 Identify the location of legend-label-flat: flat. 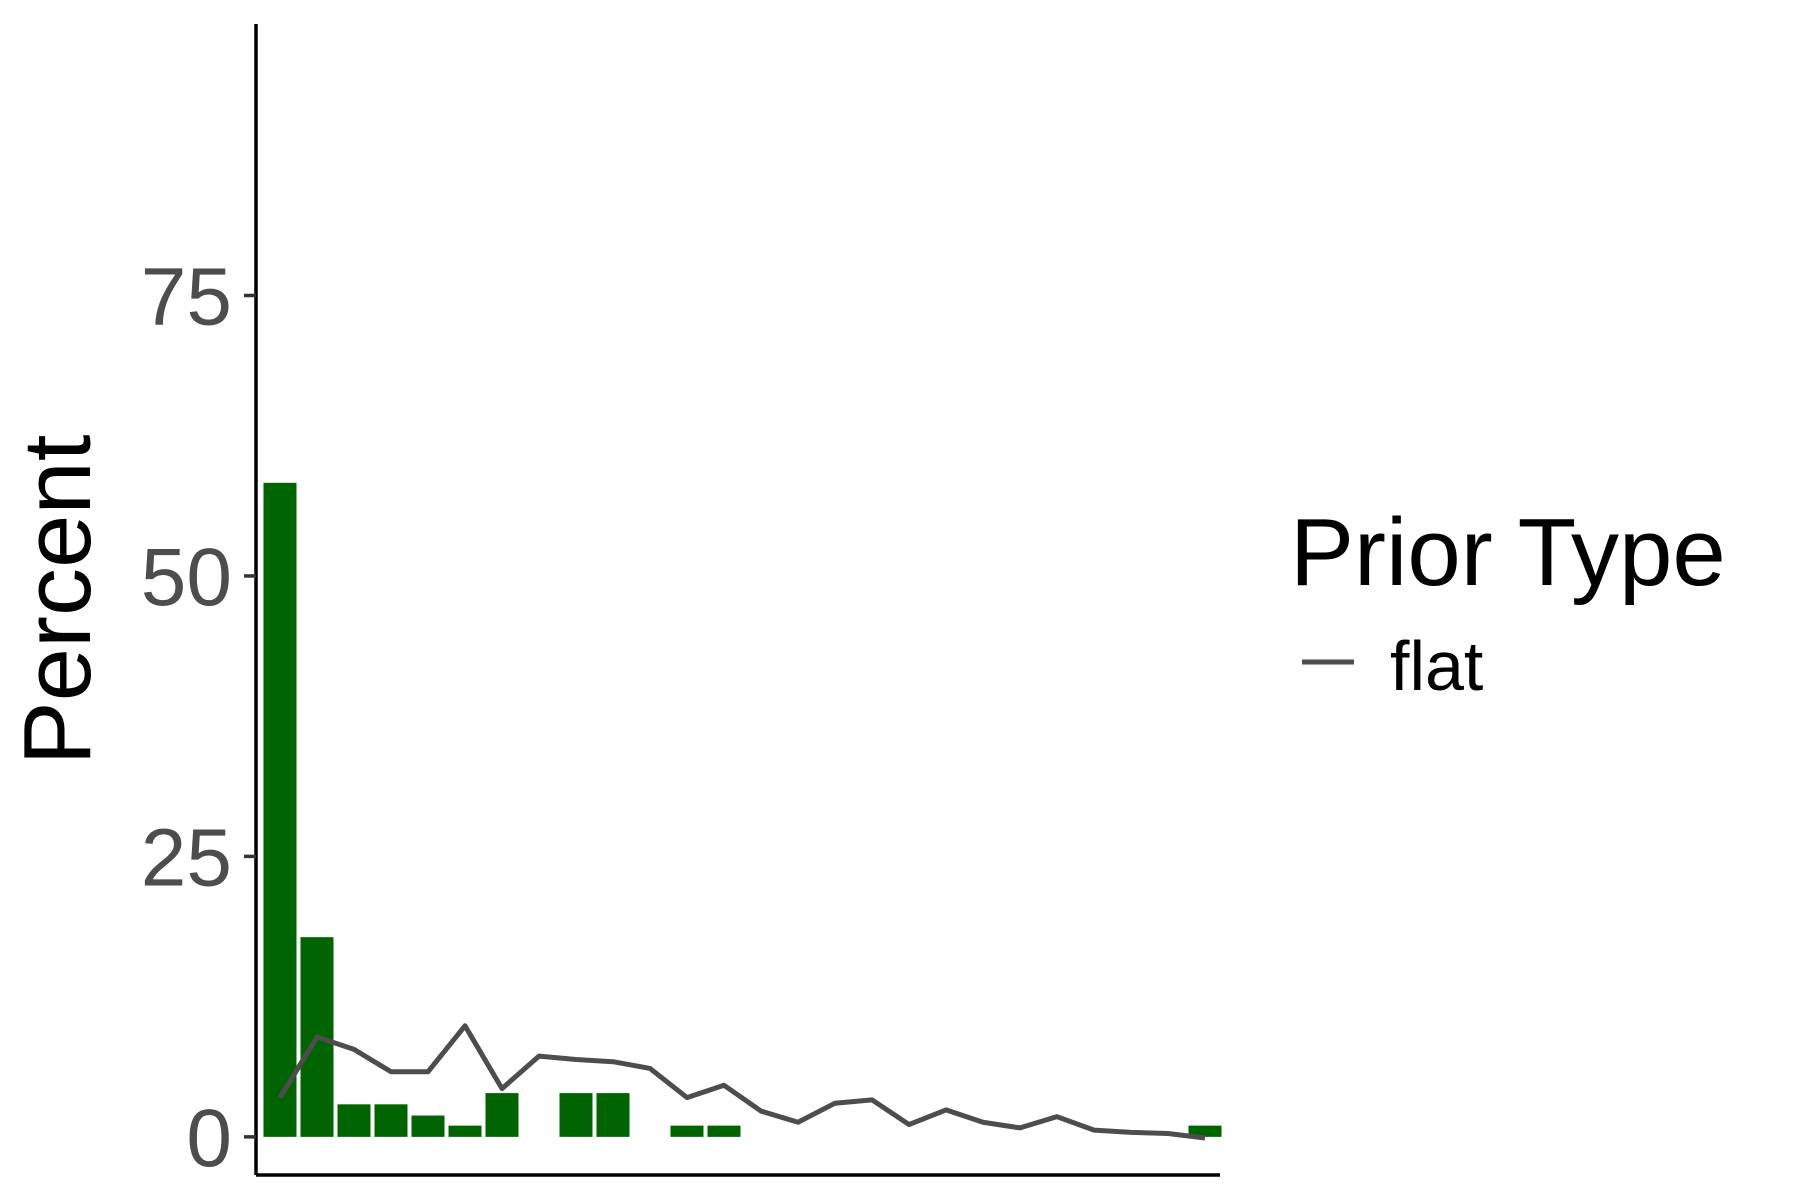
(1436, 666).